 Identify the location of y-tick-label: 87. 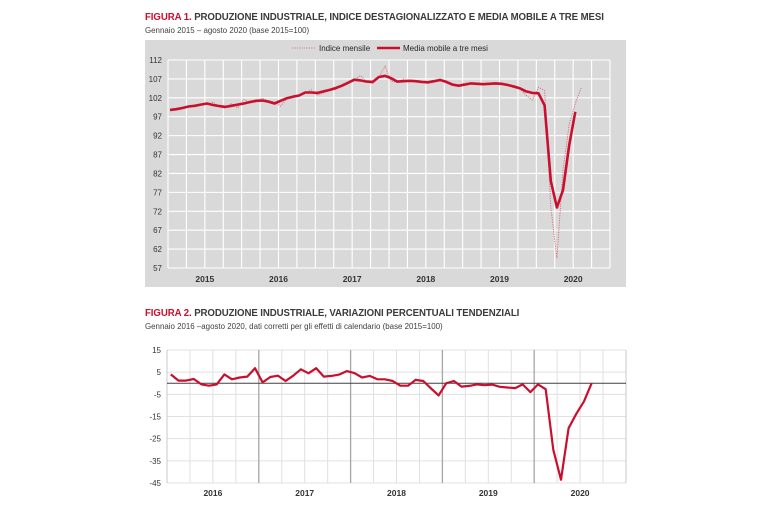
(157, 155).